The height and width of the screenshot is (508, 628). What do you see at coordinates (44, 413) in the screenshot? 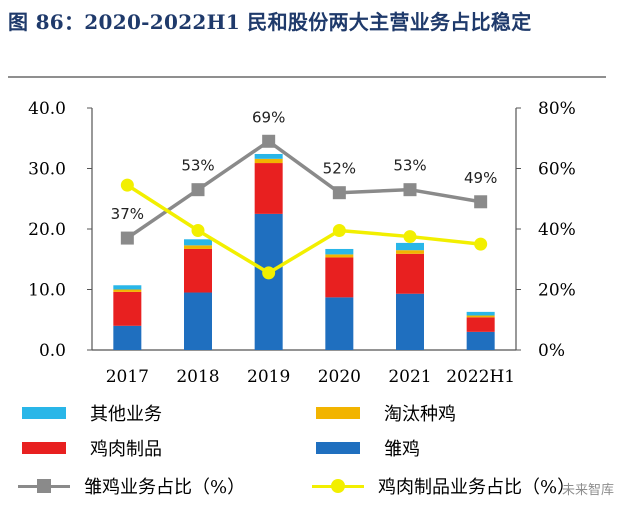
I see `legend-swatch-other` at bounding box center [44, 413].